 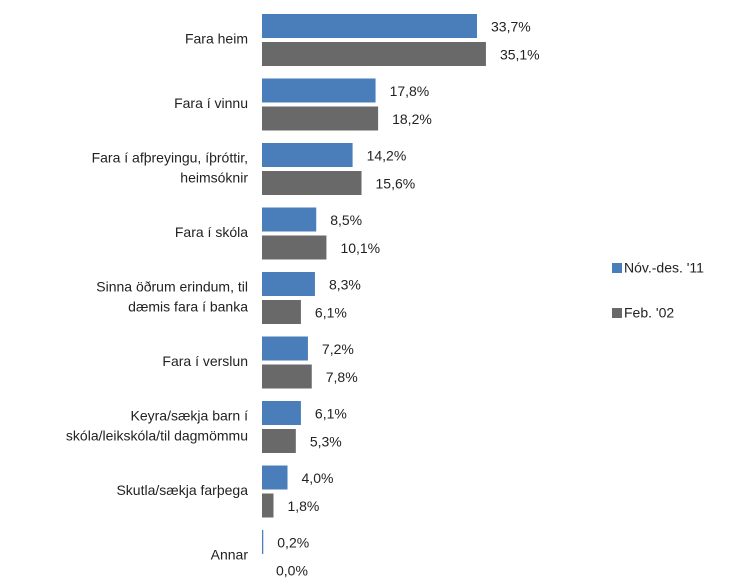 I want to click on category-label: heimsóknir, so click(x=214, y=178).